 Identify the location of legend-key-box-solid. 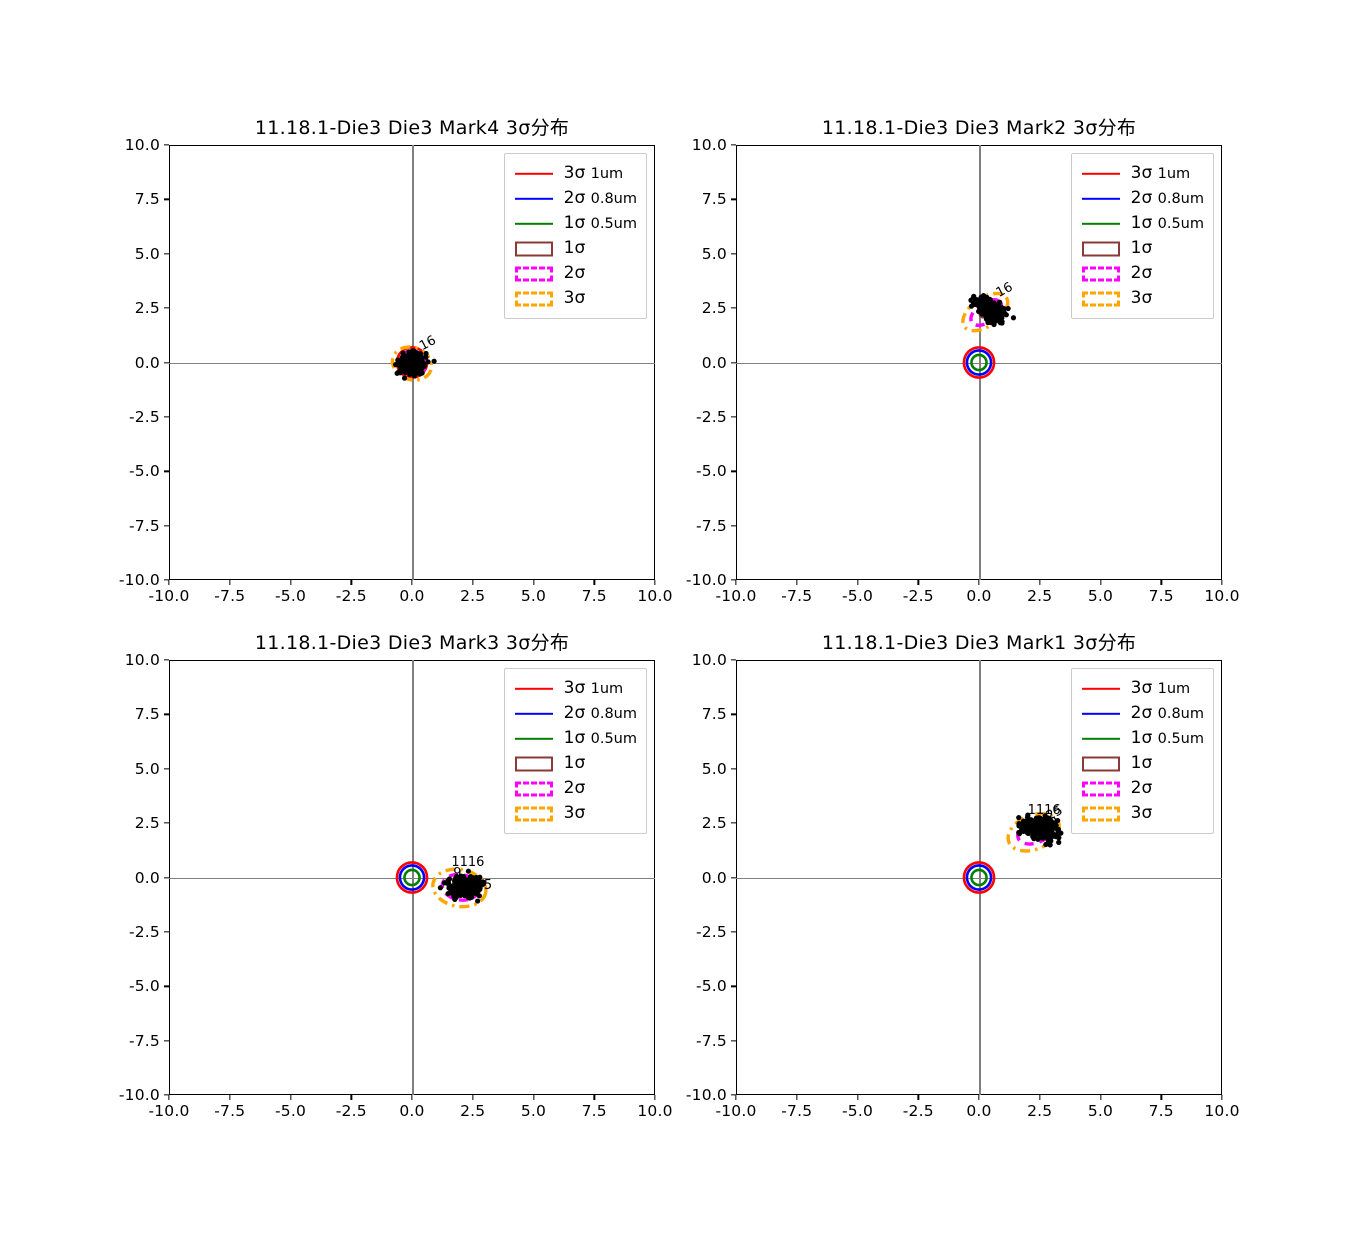
(1101, 764).